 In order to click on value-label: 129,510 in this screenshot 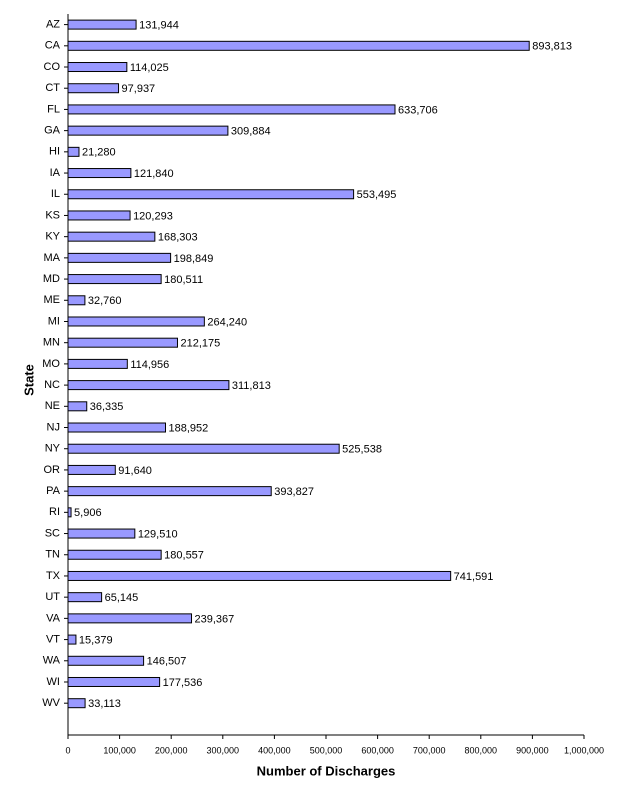, I will do `click(158, 534)`.